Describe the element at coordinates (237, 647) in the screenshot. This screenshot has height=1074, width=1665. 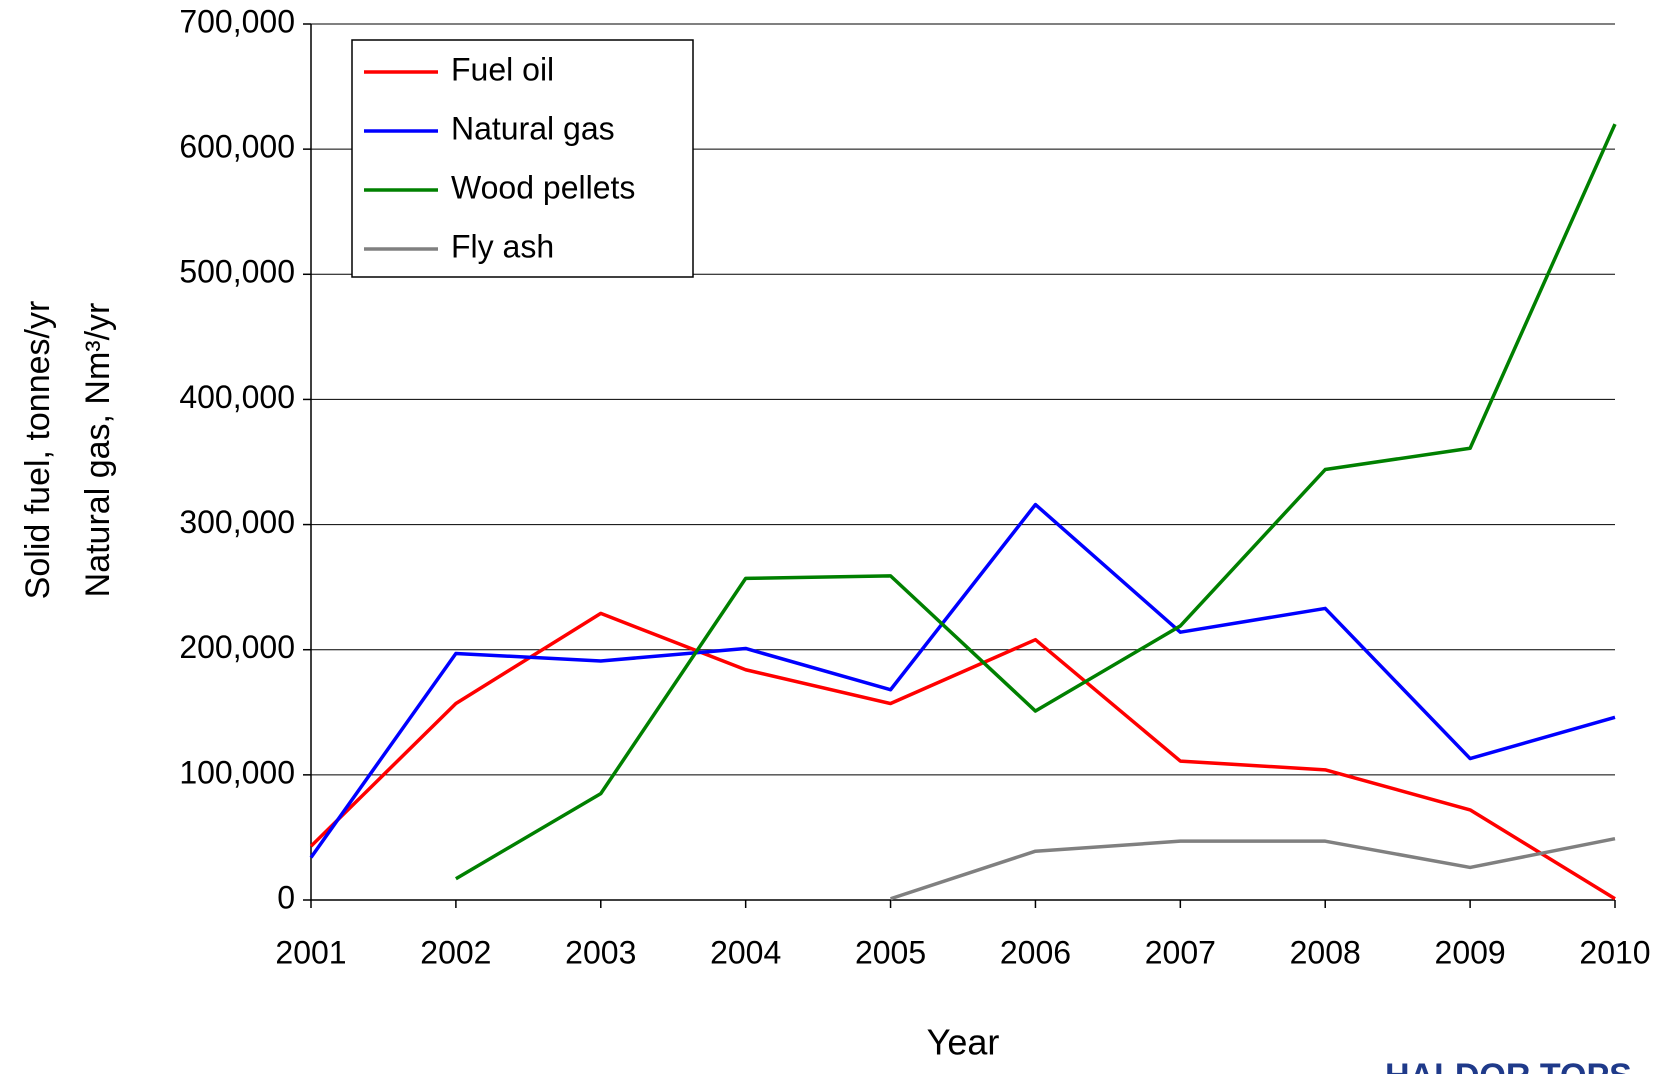
I see `y-tick-label: 200,000` at that location.